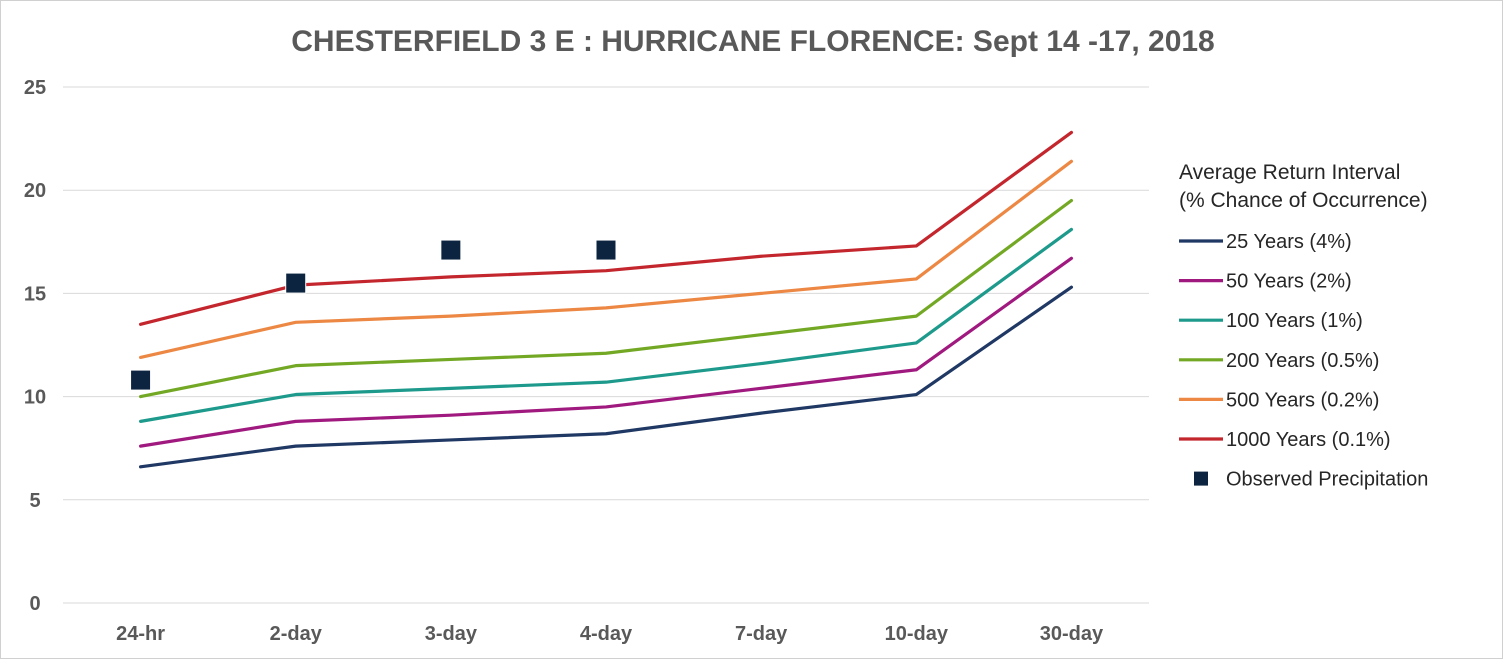 This screenshot has height=659, width=1503. Describe the element at coordinates (606, 634) in the screenshot. I see `x-tick-label: 4-day` at that location.